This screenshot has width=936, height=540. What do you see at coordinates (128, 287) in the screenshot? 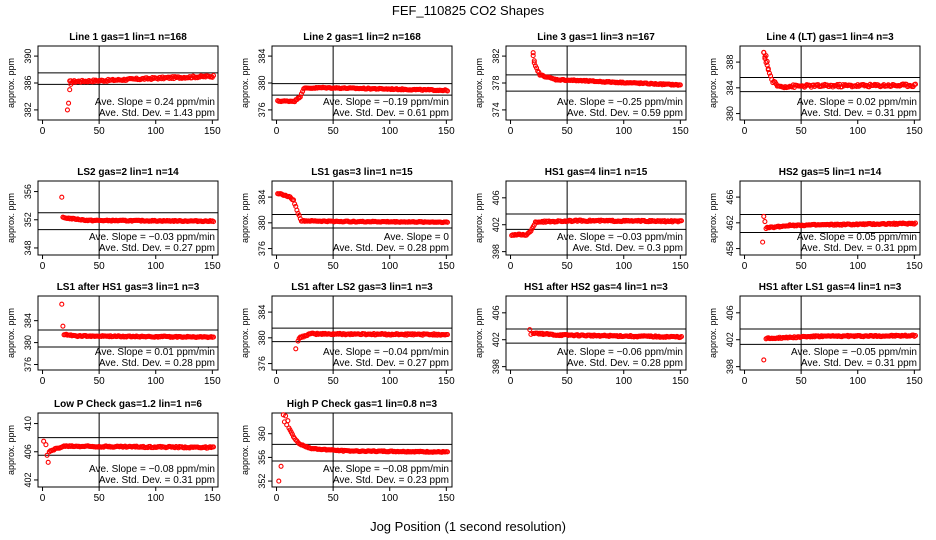
I see `panel-title: LS1 after HS1 gas=3 lin=1 n=3` at bounding box center [128, 287].